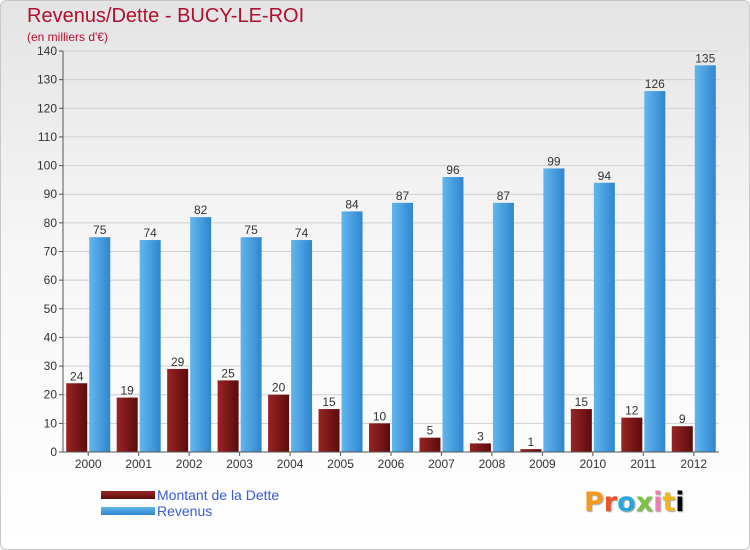 The width and height of the screenshot is (750, 550). I want to click on y-tick-label: 120, so click(47, 108).